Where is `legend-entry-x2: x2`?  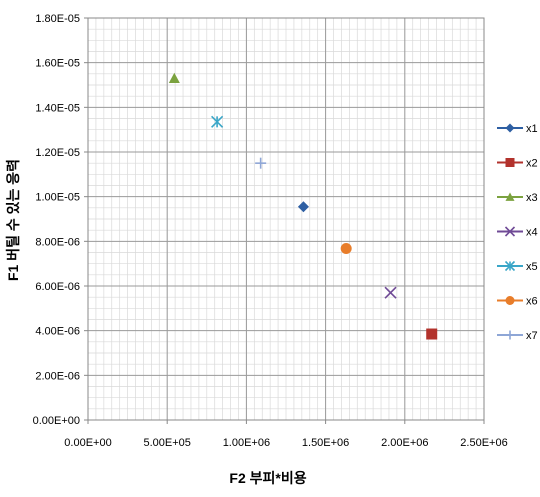 legend-entry-x2: x2 is located at coordinates (517, 164).